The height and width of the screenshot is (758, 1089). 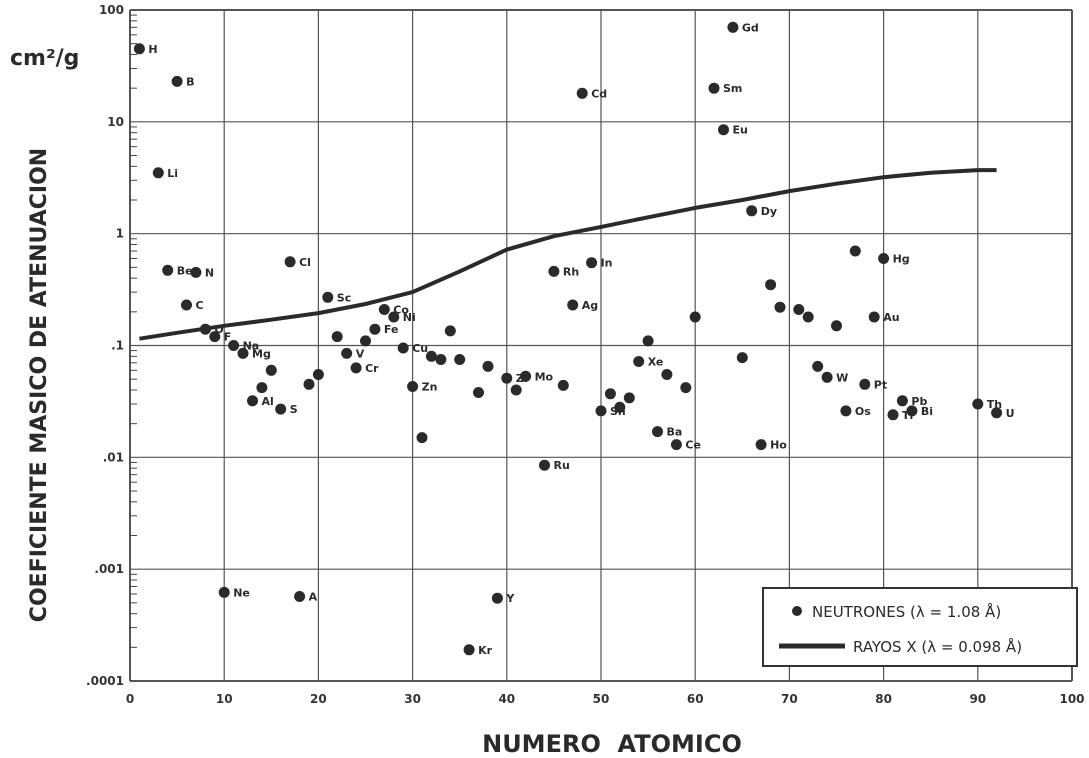 What do you see at coordinates (907, 415) in the screenshot?
I see `element-label-tl: Tl` at bounding box center [907, 415].